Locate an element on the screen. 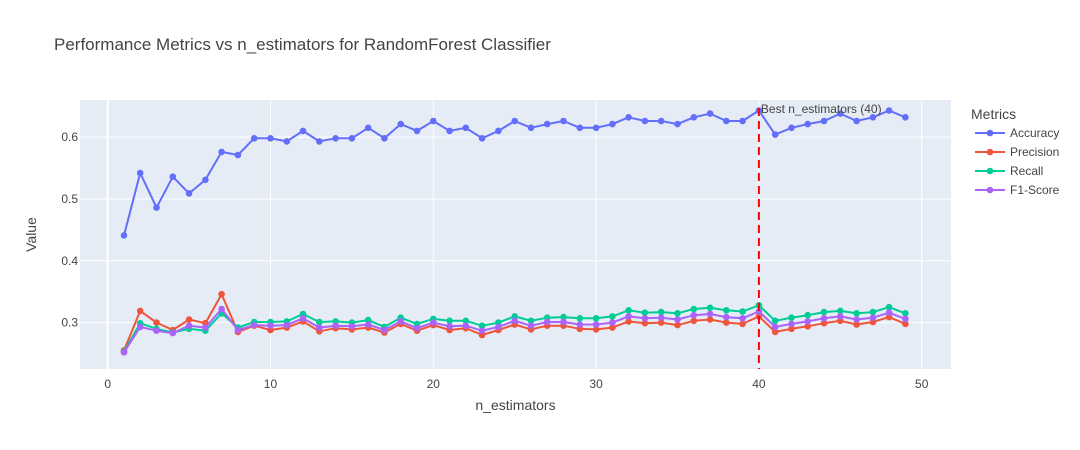 This screenshot has width=1080, height=450. legend-item-f1-score: F1-Score is located at coordinates (1017, 190).